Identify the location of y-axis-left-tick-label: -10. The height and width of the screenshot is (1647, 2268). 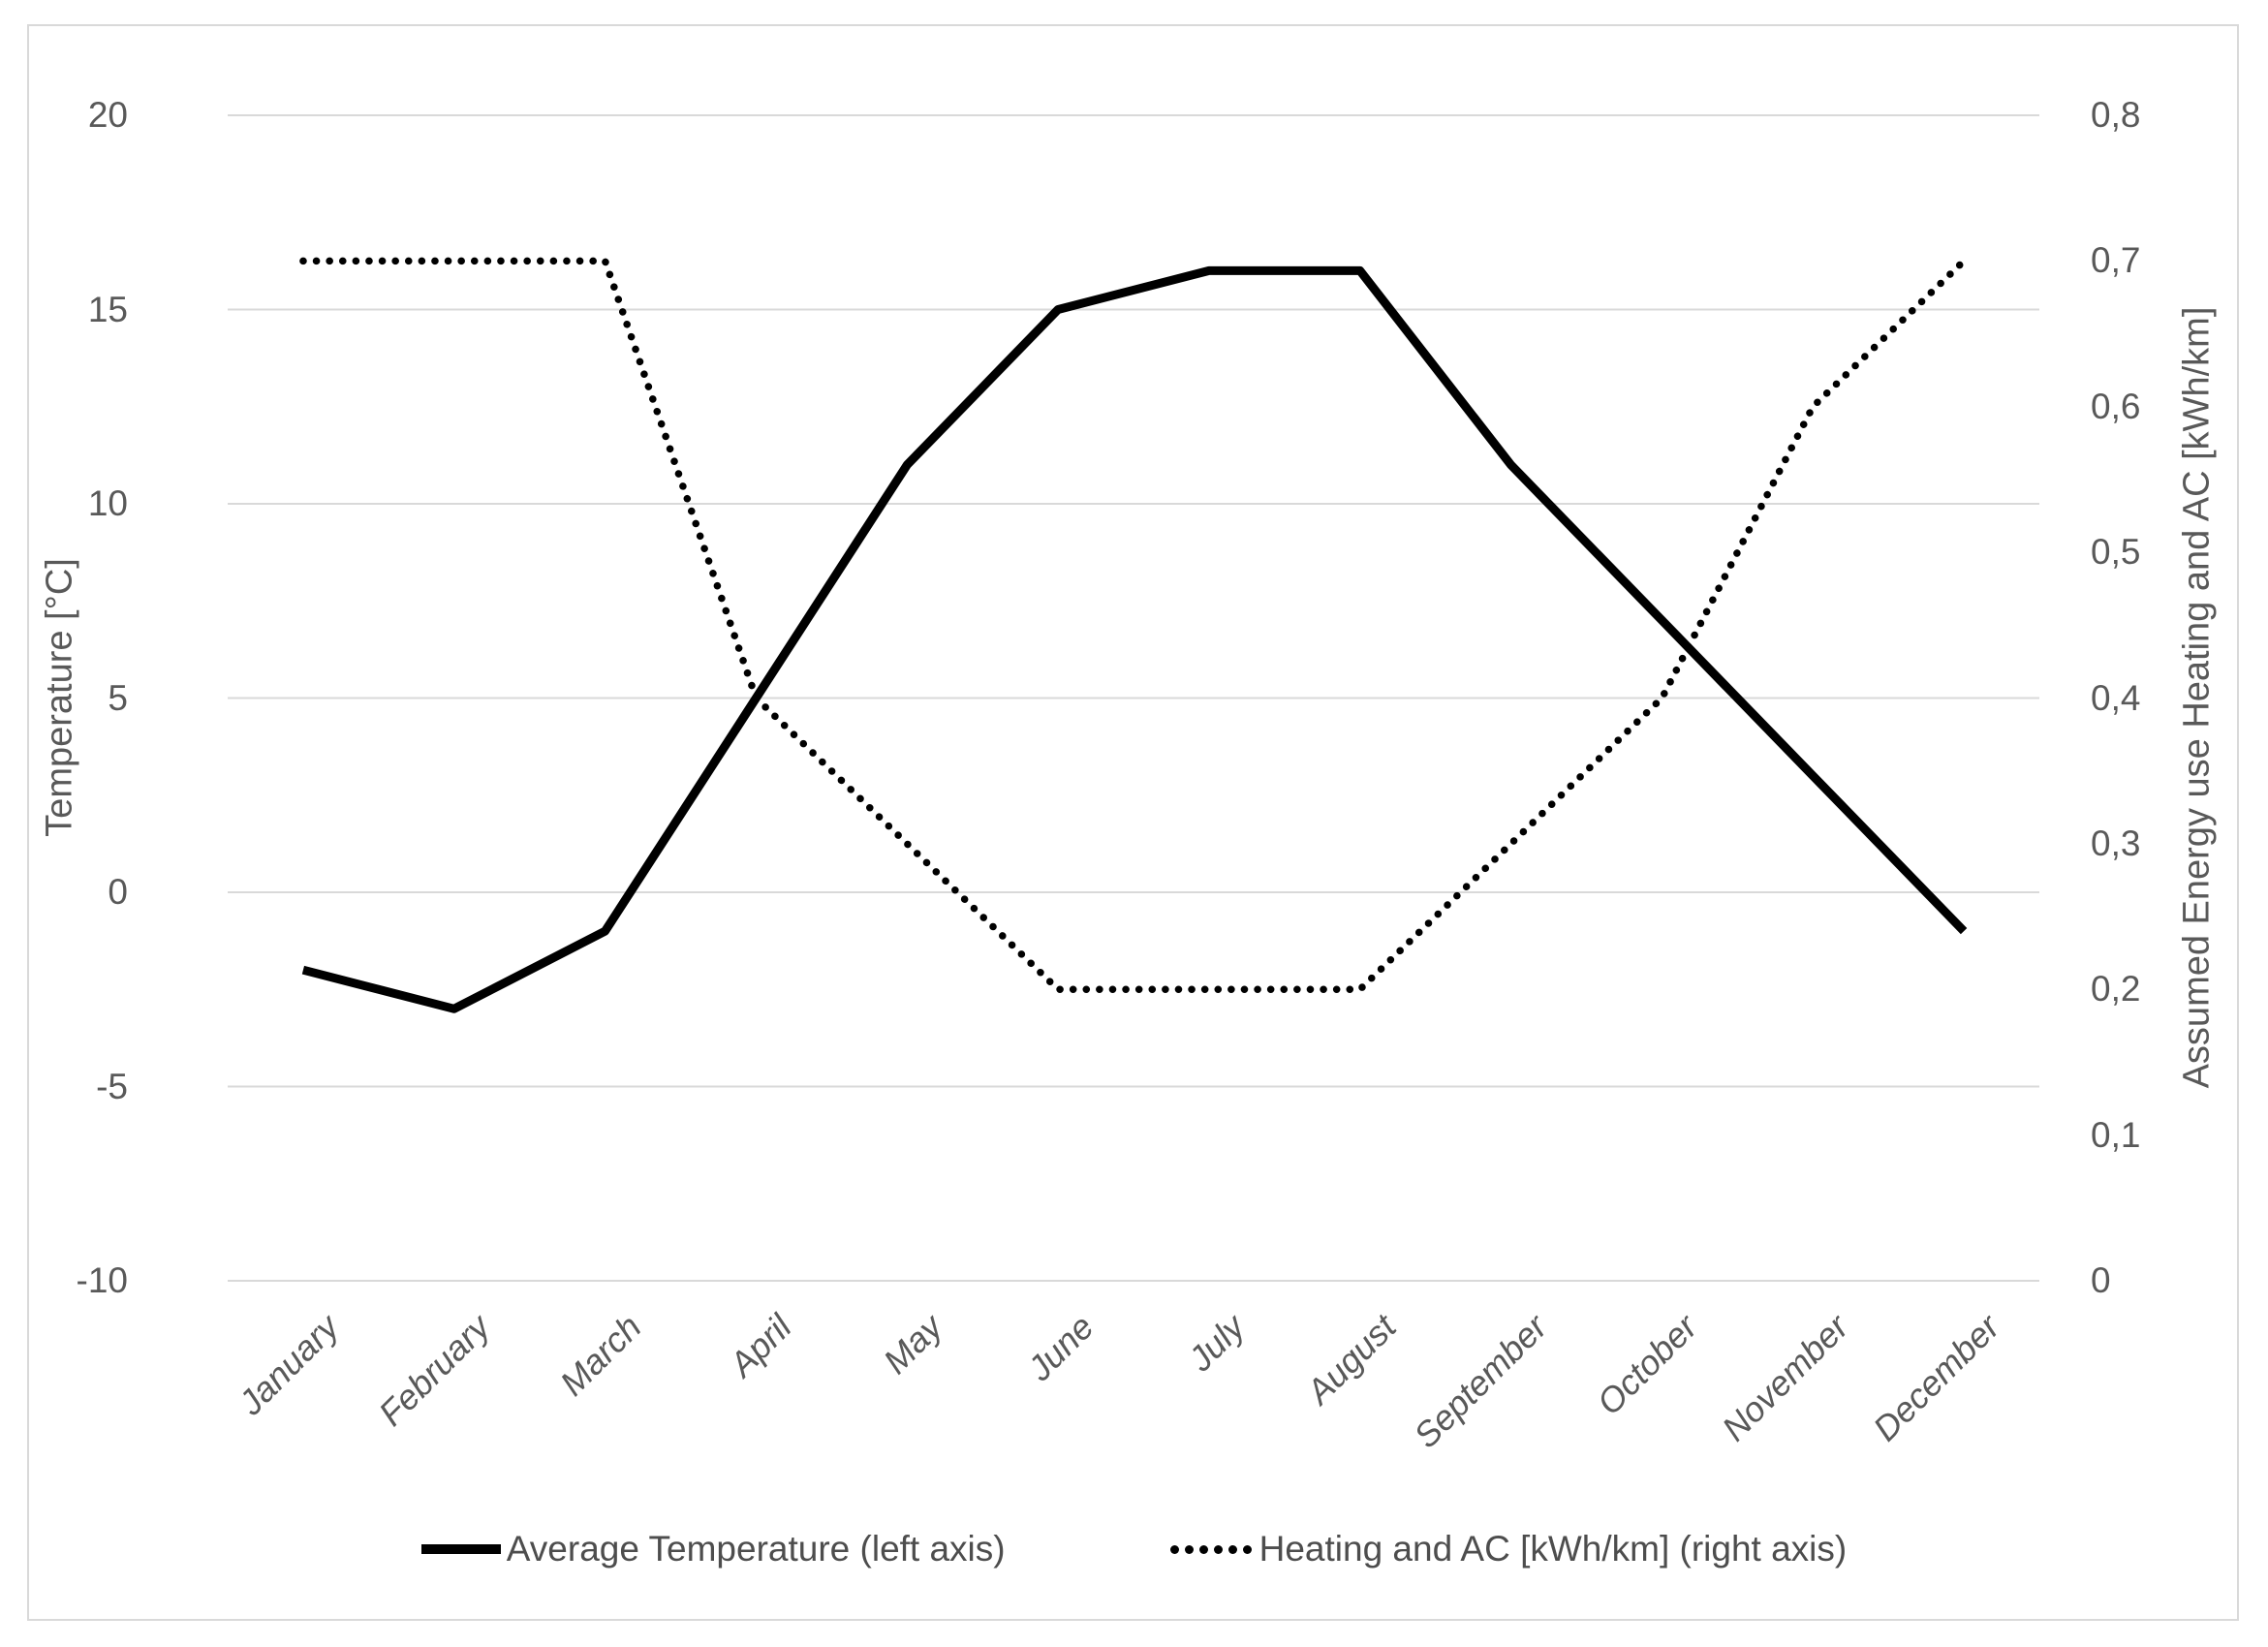
(102, 1280).